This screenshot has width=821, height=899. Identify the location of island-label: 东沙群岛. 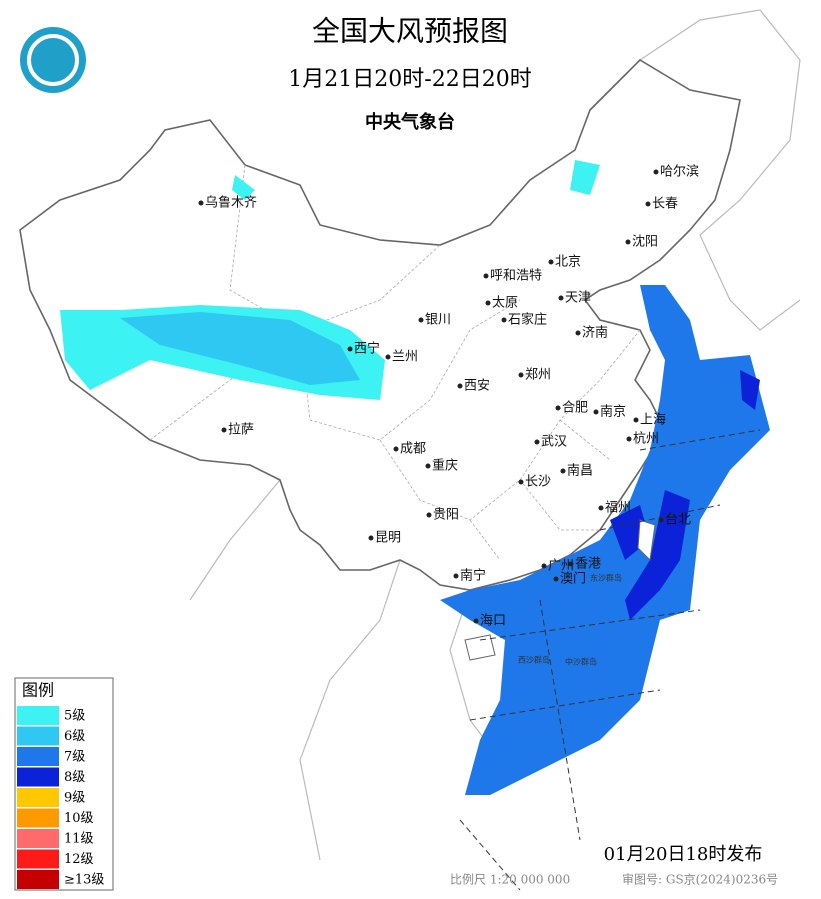
(606, 578).